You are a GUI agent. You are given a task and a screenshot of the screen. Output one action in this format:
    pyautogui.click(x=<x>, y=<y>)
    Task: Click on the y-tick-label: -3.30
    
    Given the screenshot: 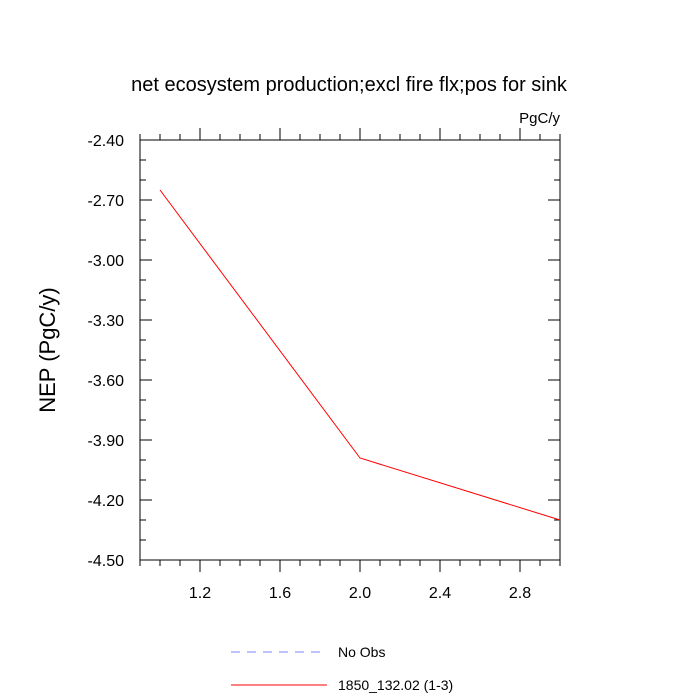 What is the action you would take?
    pyautogui.click(x=106, y=321)
    